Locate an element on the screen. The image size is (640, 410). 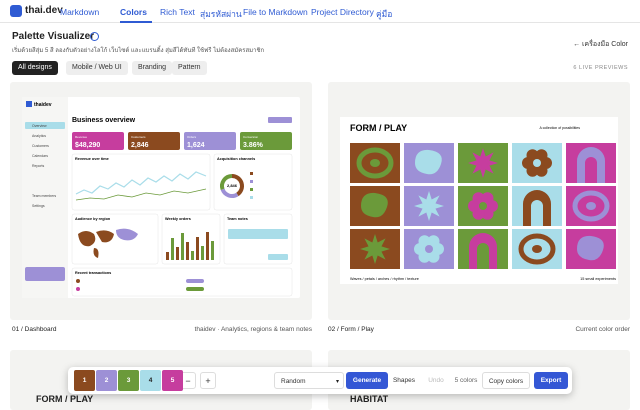
sidebar is located at coordinates (45, 197).